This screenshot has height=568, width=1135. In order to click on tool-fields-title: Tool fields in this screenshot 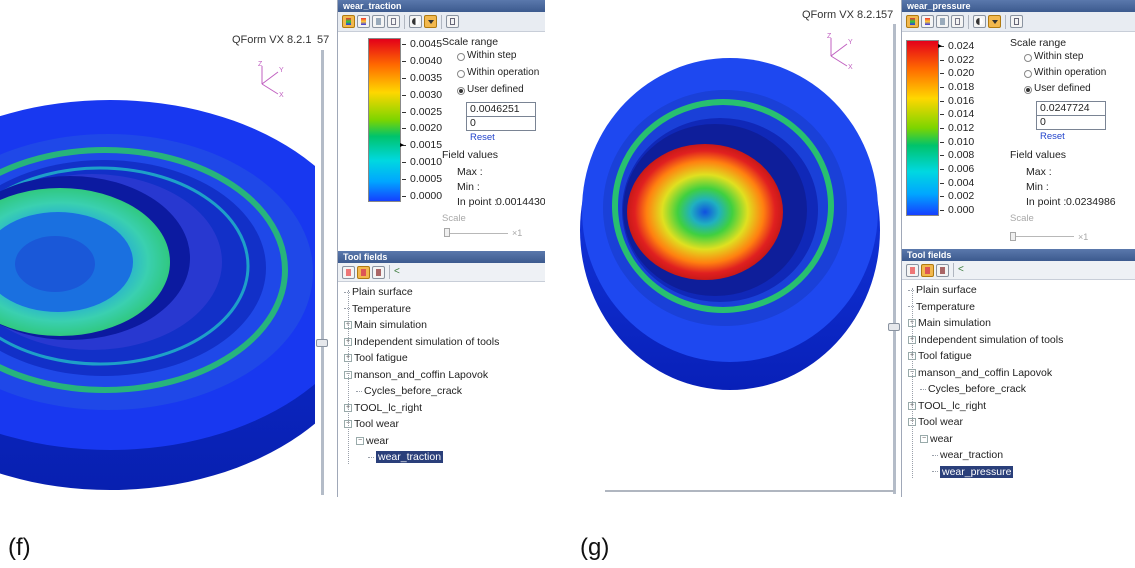, I will do `click(441, 257)`.